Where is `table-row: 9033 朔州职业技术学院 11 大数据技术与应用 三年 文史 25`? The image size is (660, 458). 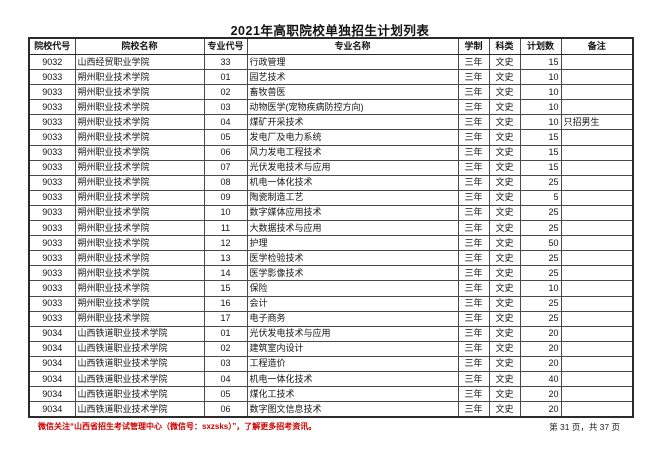
table-row: 9033 朔州职业技术学院 11 大数据技术与应用 三年 文史 25 is located at coordinates (331, 228).